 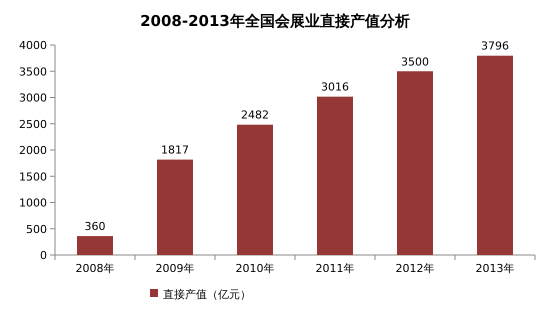 What do you see at coordinates (207, 294) in the screenshot?
I see `legend-label: 直接产值（亿元）` at bounding box center [207, 294].